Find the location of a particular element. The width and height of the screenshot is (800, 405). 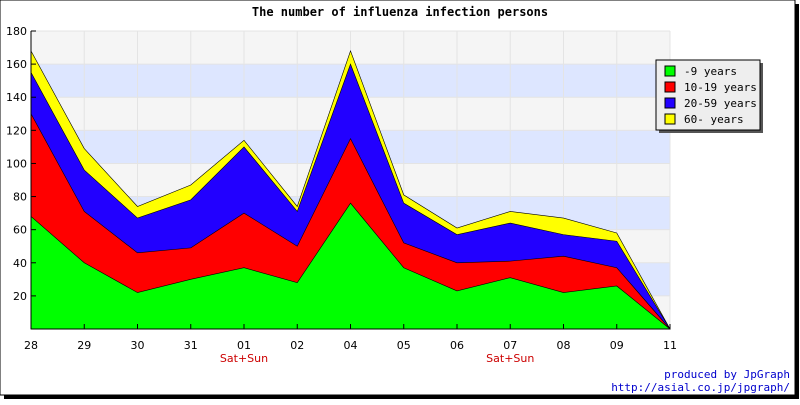

y-tick-label: 180 is located at coordinates (16, 31).